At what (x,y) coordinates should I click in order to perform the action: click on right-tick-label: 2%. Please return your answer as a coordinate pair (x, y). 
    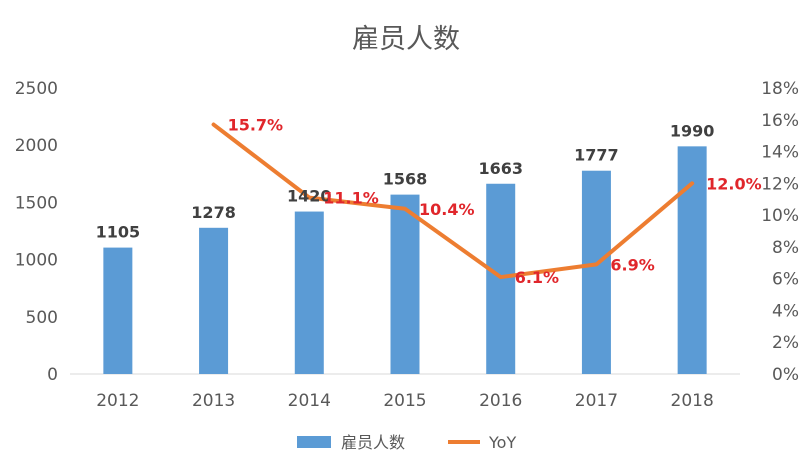
    Looking at the image, I should click on (785, 343).